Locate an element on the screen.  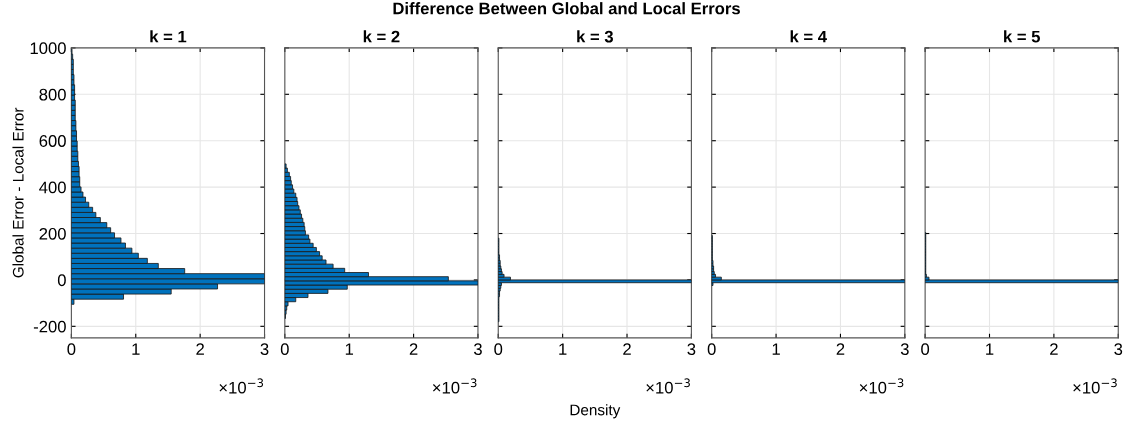
y-tick-label: 400 is located at coordinates (52, 187).